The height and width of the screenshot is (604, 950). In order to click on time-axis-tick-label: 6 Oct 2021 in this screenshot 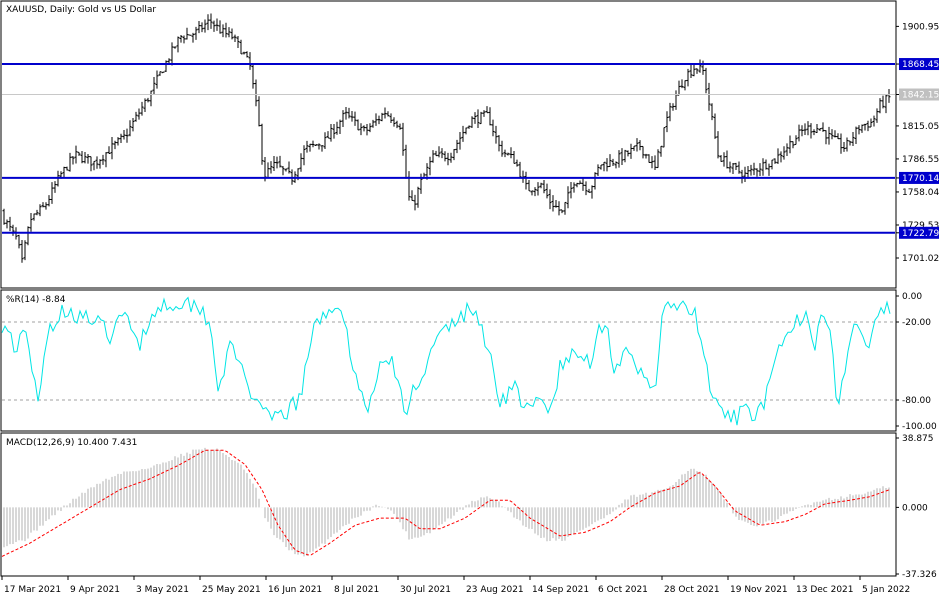, I will do `click(623, 590)`.